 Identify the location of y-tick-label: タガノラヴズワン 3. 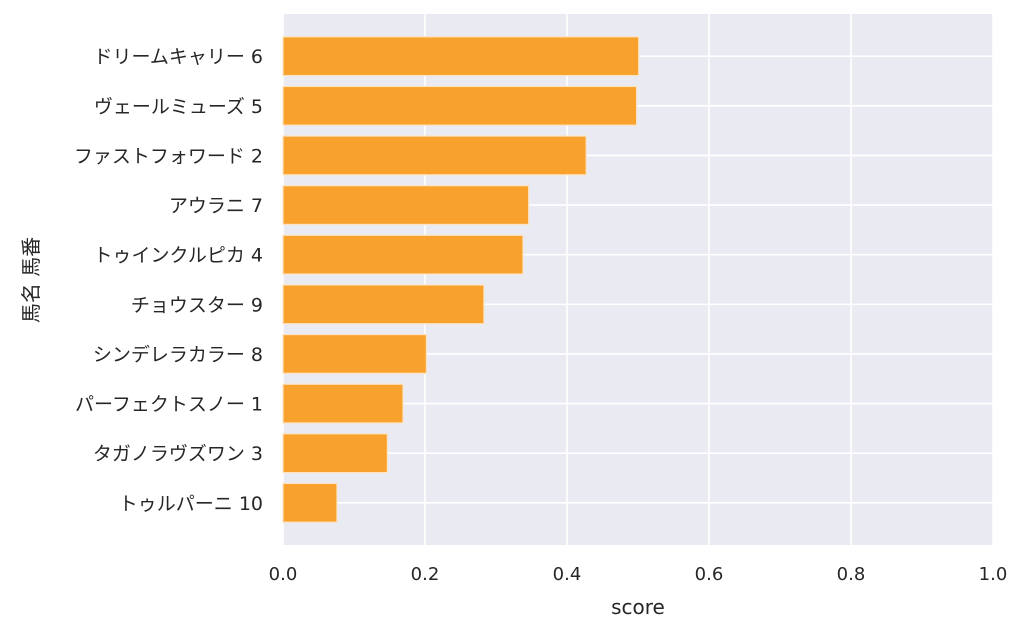
(178, 454).